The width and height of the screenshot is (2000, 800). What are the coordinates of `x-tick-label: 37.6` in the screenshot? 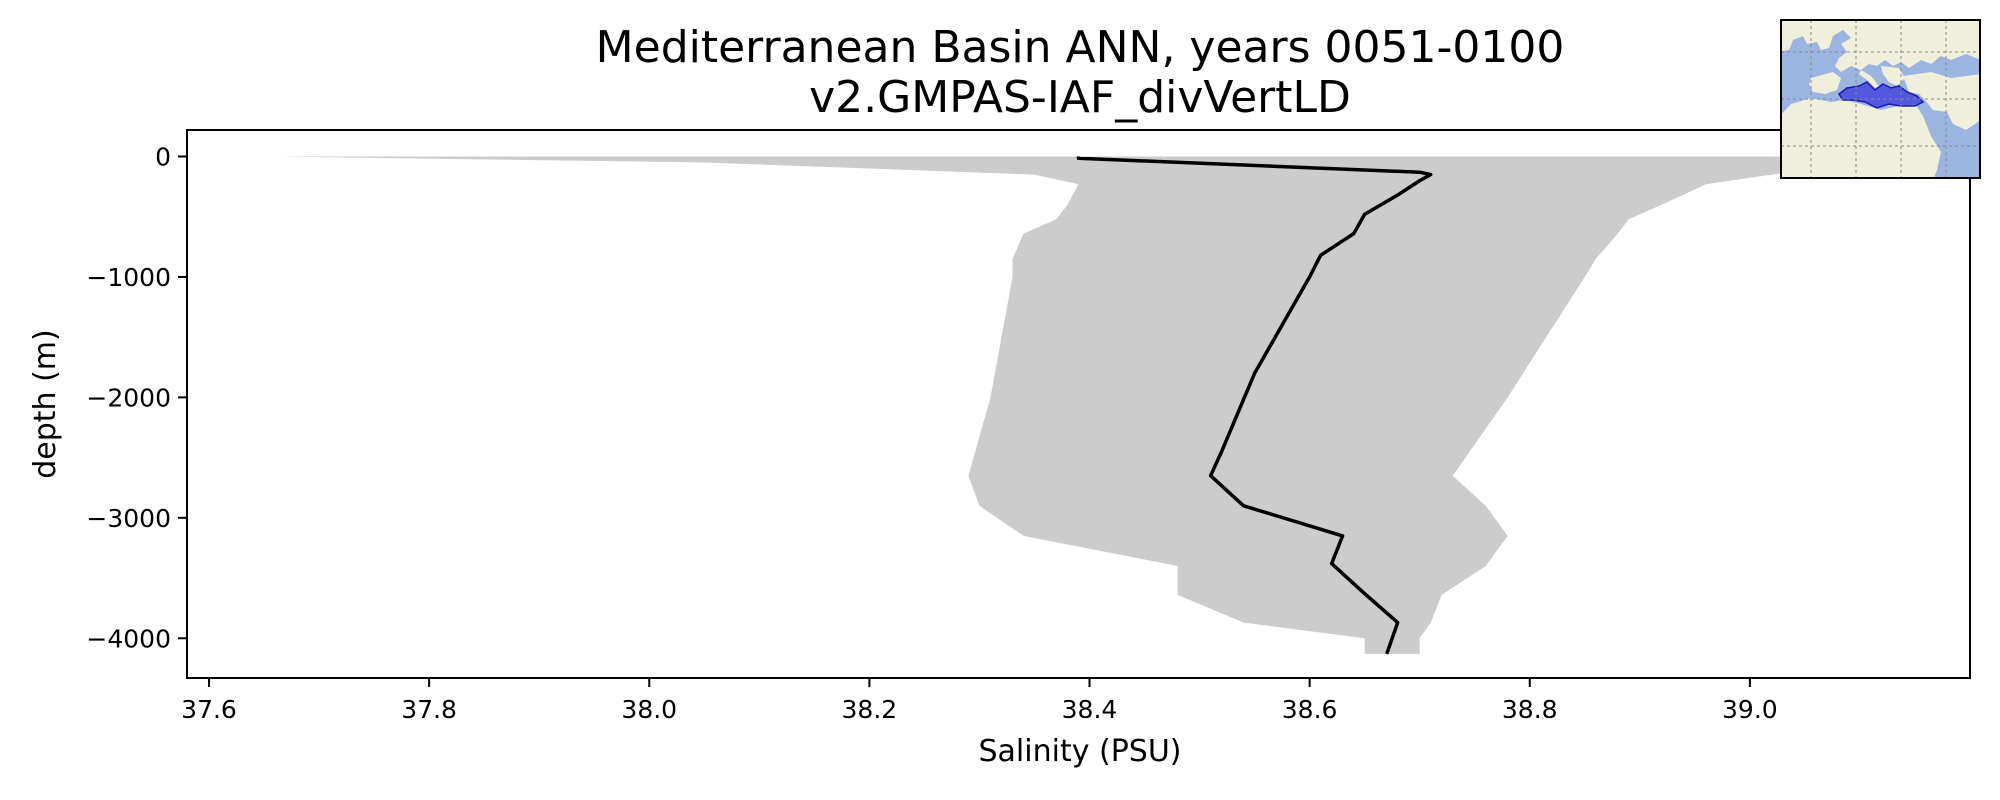 It's located at (209, 709).